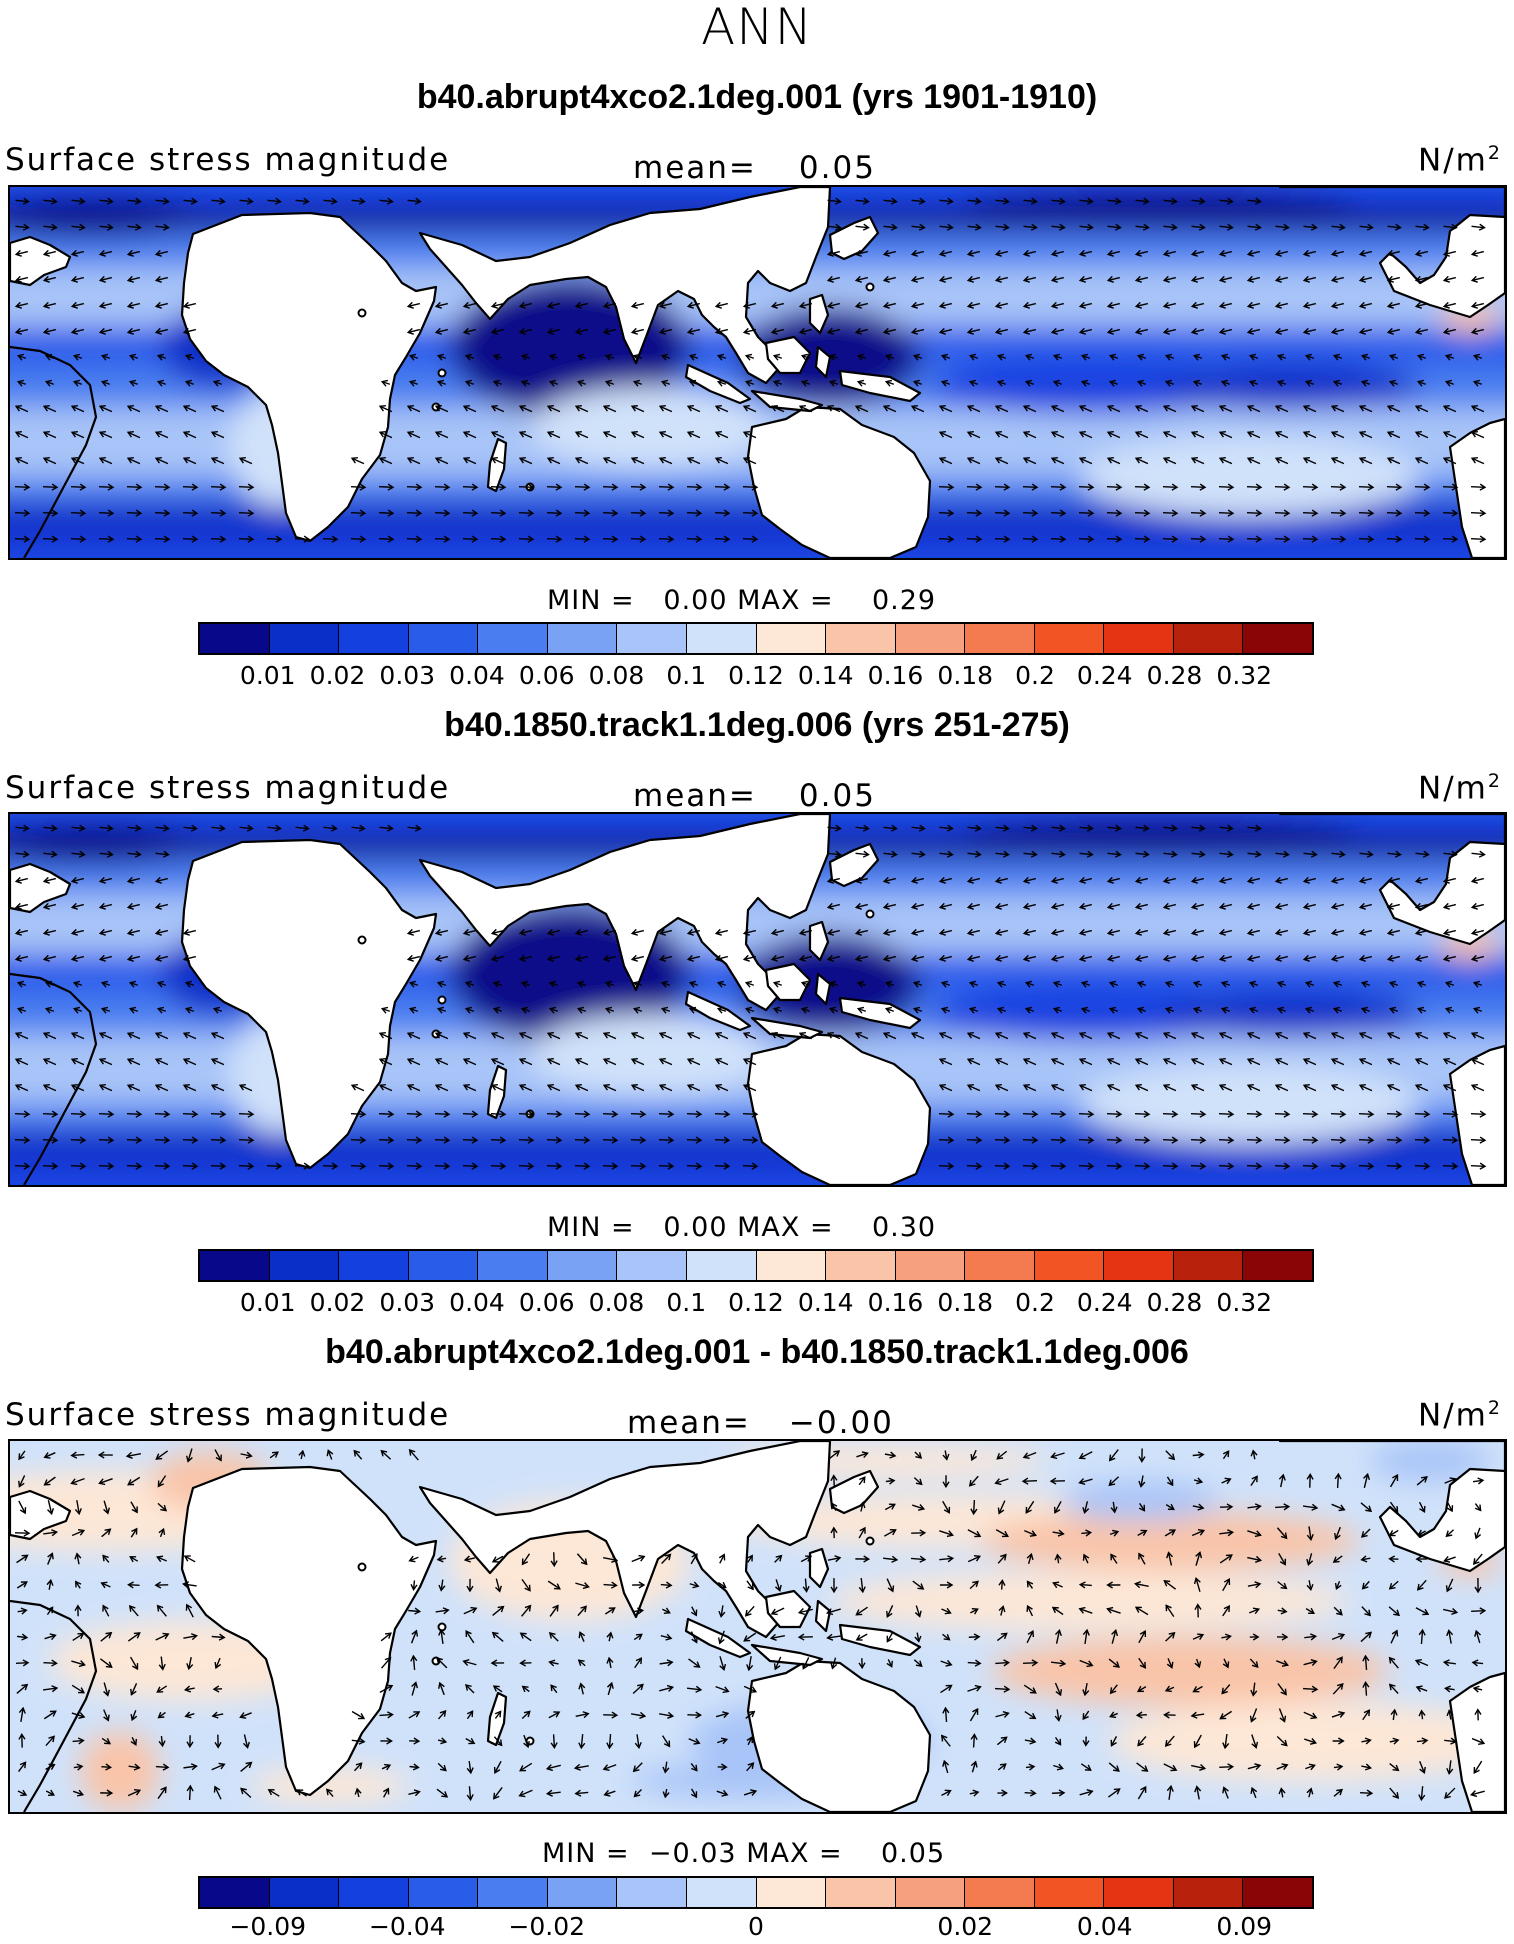 Image resolution: width=1514 pixels, height=1944 pixels. What do you see at coordinates (744, 1853) in the screenshot?
I see `panel-3-minmax: MIN = −0.03 MAX = 0.05` at bounding box center [744, 1853].